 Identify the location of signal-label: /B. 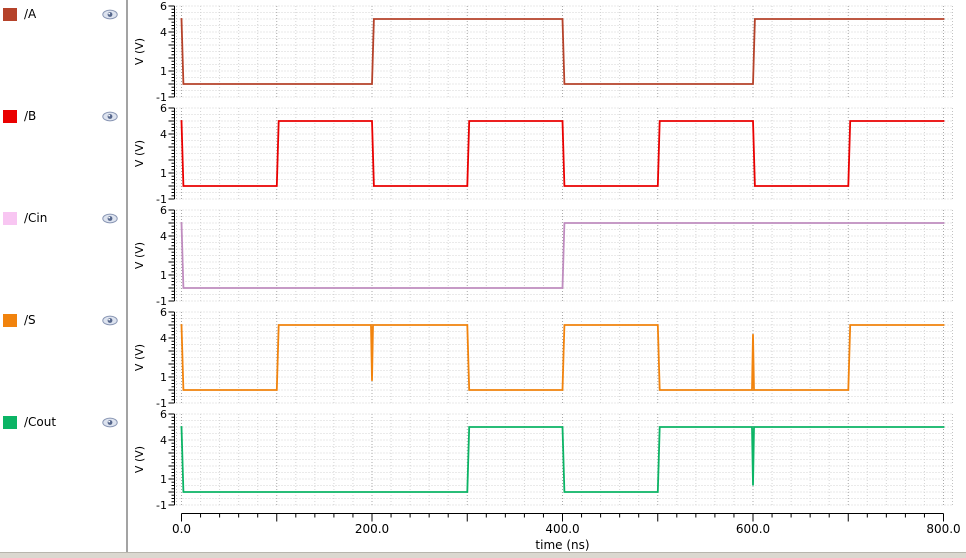
(30, 116).